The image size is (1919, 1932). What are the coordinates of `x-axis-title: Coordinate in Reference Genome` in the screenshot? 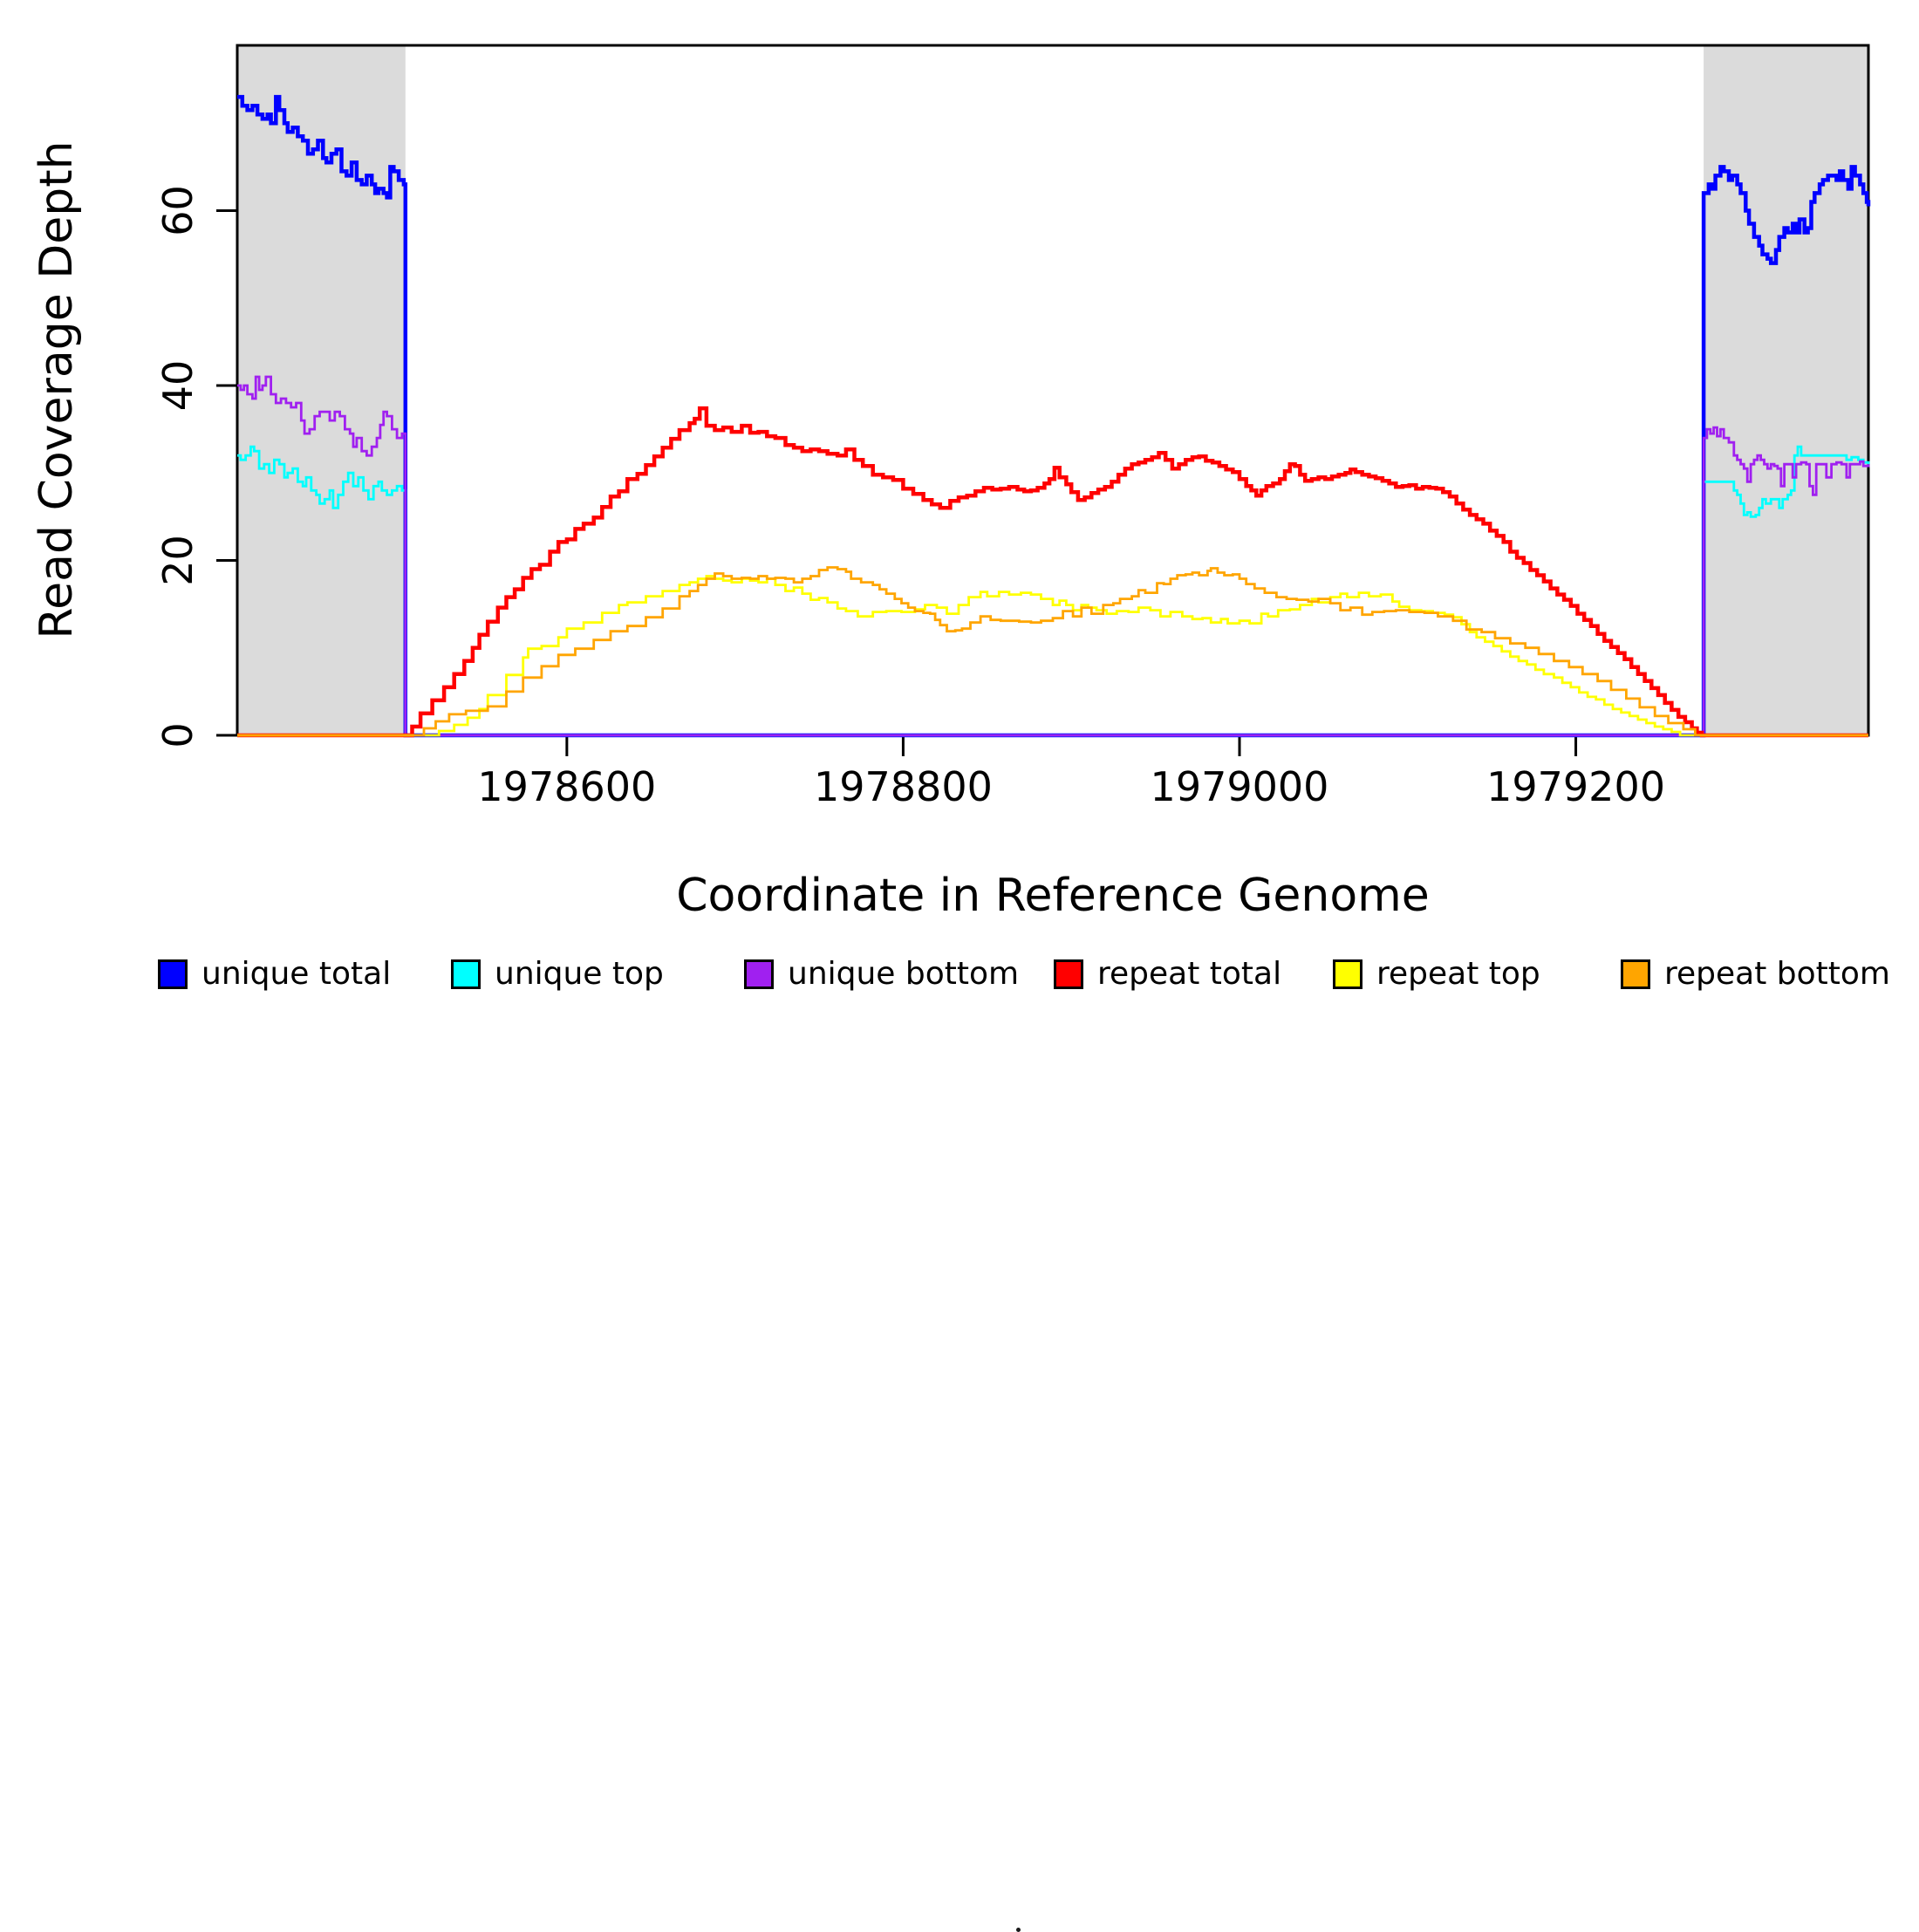 It's located at (1053, 896).